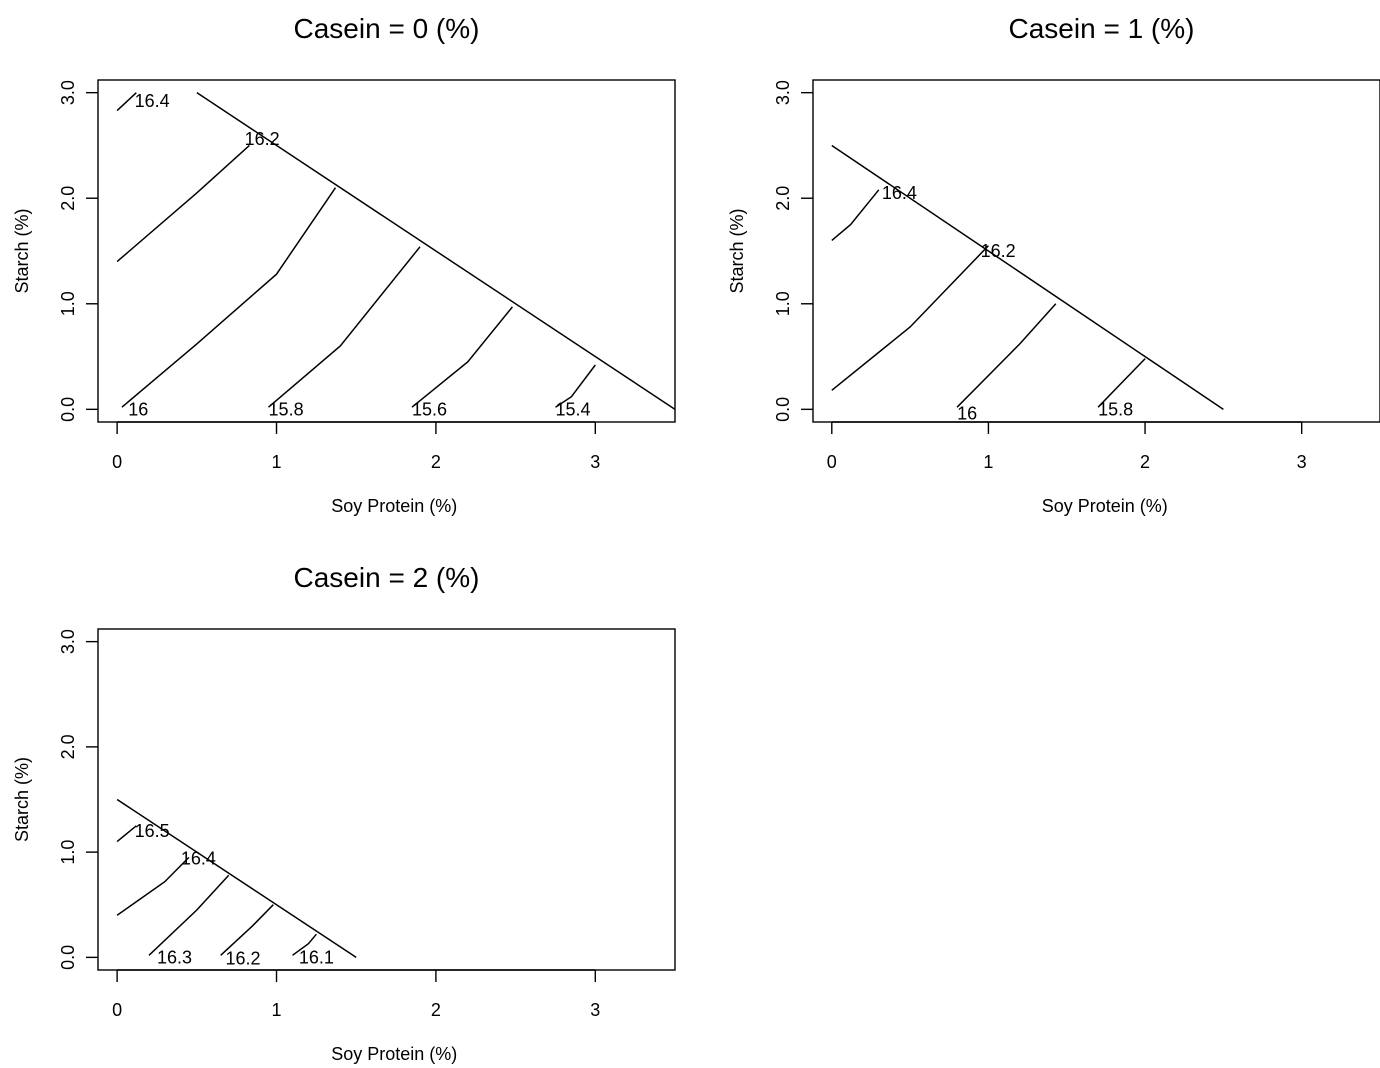 The width and height of the screenshot is (1380, 1068). Describe the element at coordinates (152, 831) in the screenshot. I see `contour-label: 16.5` at that location.